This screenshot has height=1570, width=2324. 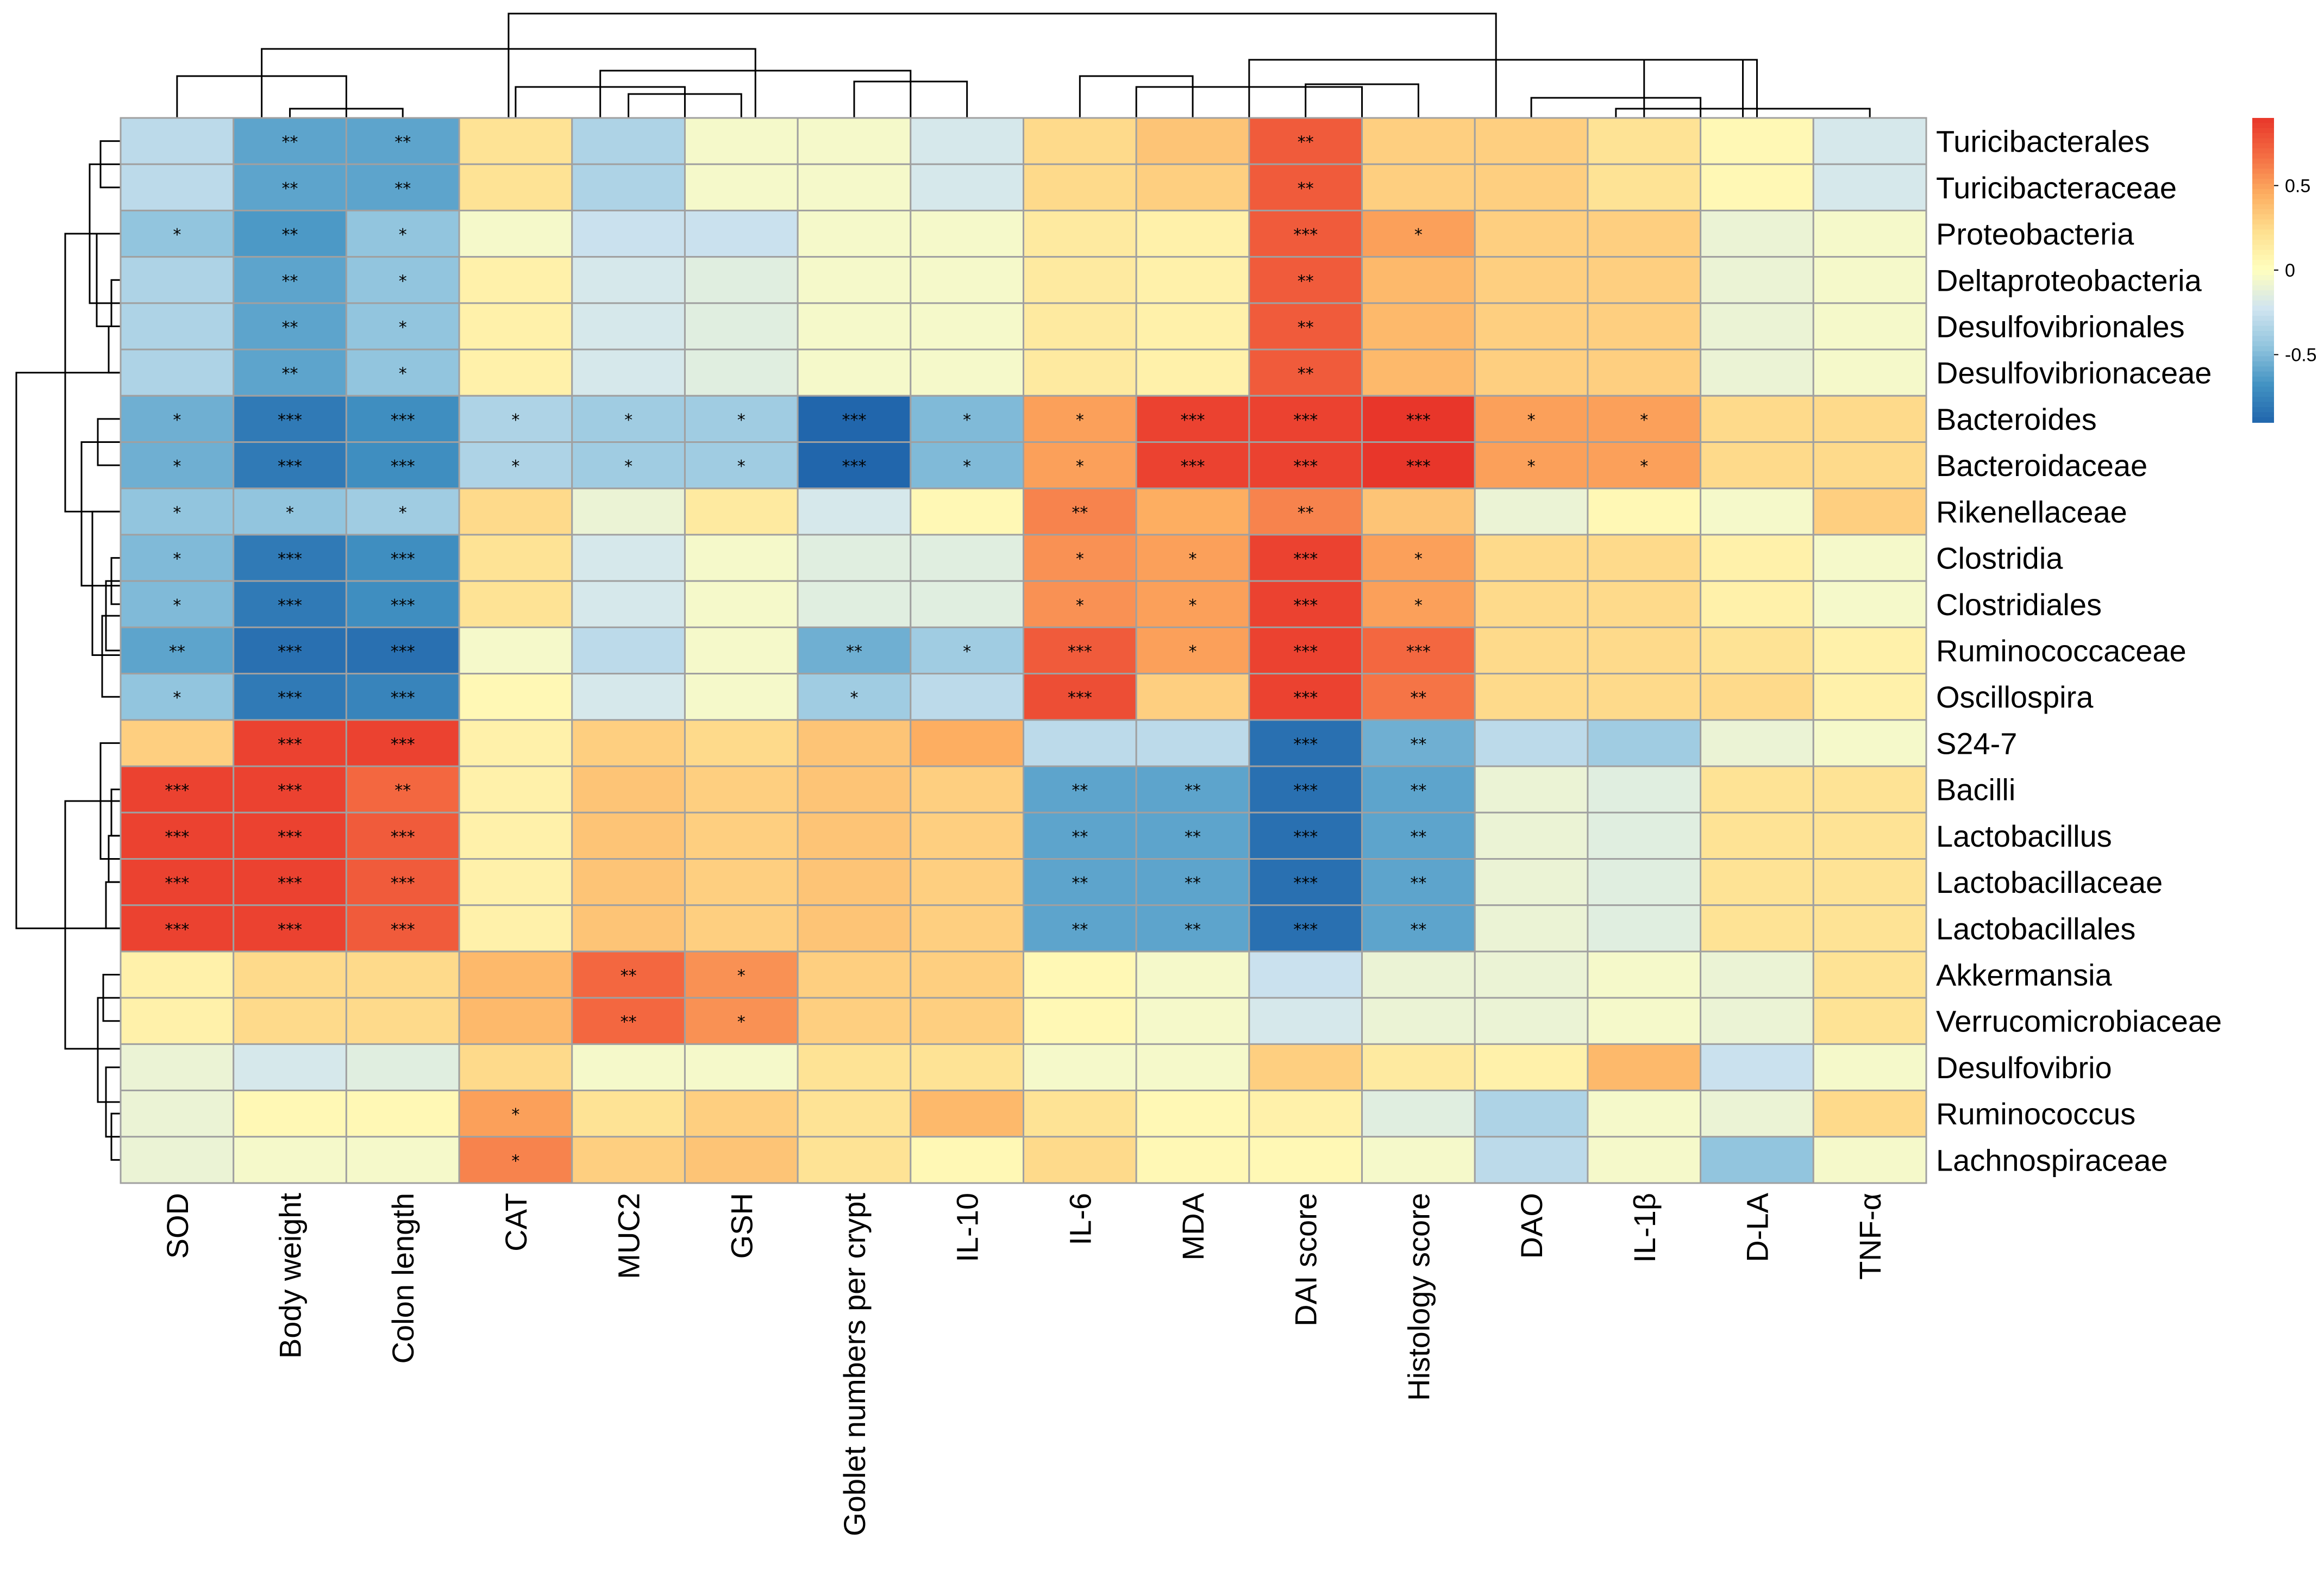 I want to click on significance-6-12: *, so click(x=1531, y=420).